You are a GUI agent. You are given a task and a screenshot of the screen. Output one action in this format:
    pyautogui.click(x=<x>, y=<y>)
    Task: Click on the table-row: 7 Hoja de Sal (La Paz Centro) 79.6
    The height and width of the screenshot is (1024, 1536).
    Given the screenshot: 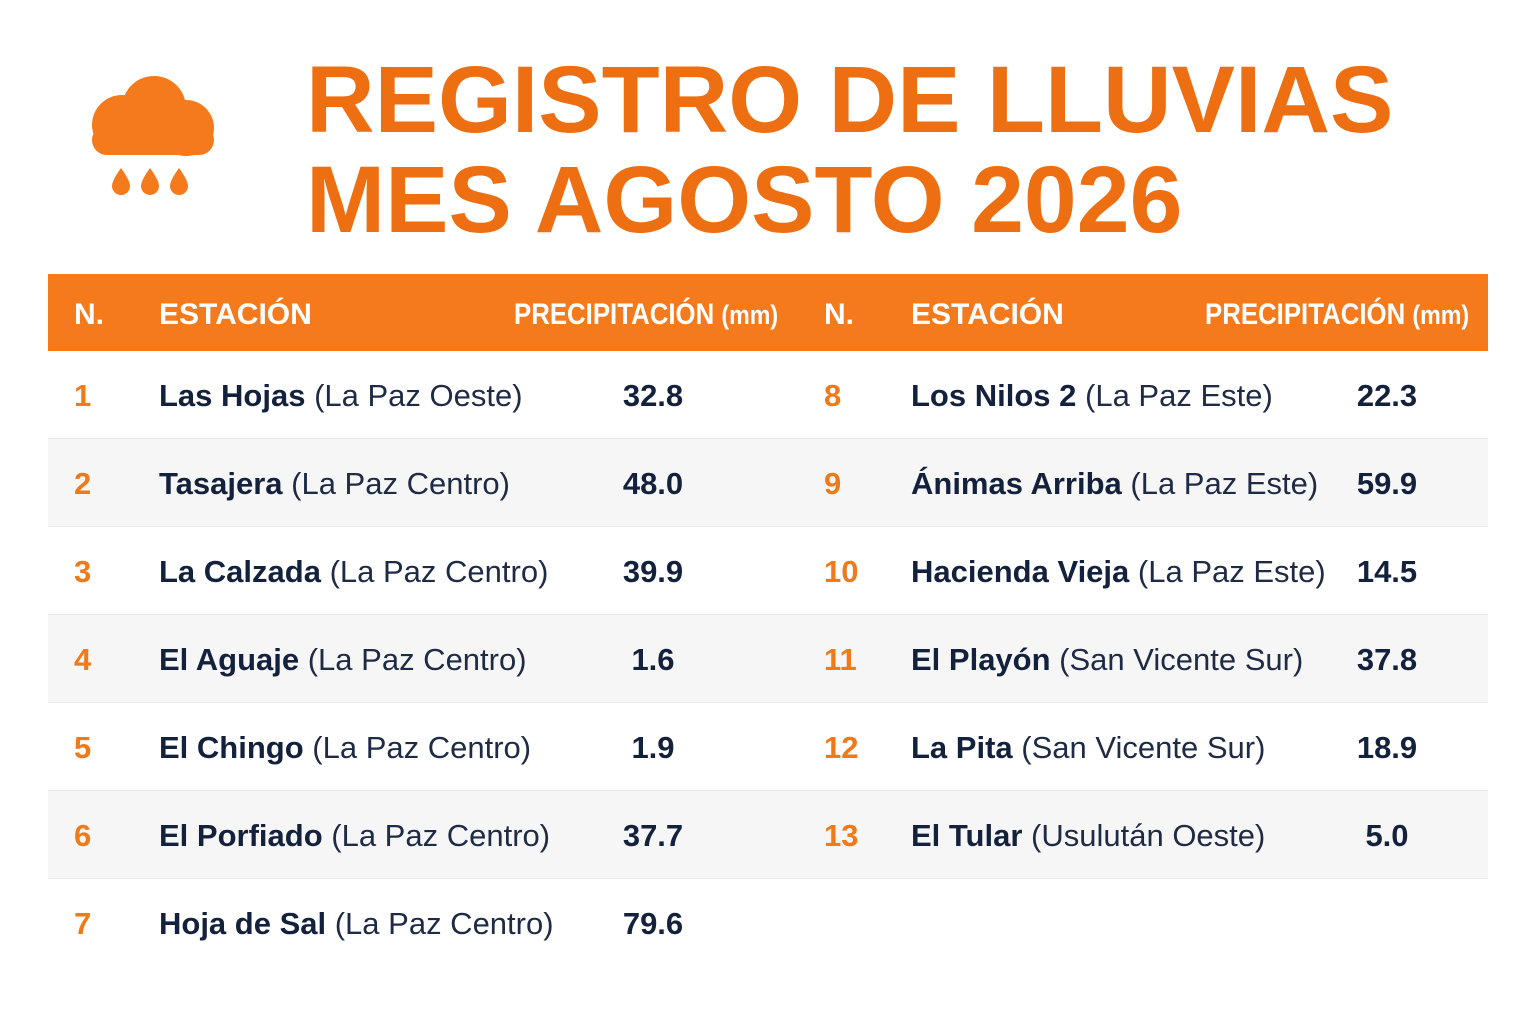 What is the action you would take?
    pyautogui.click(x=768, y=923)
    